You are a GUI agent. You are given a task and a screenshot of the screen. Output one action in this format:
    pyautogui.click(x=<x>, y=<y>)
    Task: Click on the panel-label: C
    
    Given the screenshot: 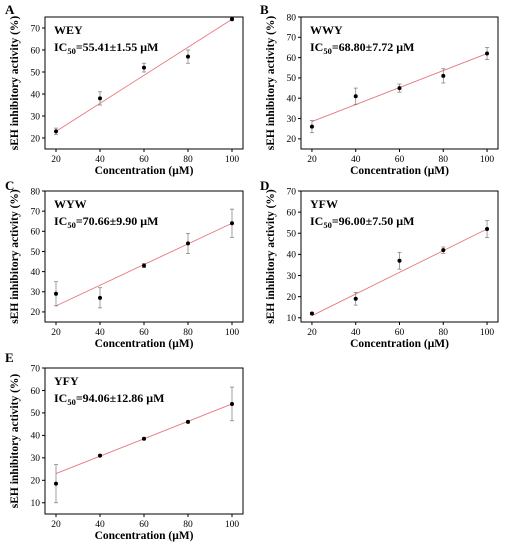 What is the action you would take?
    pyautogui.click(x=9, y=185)
    